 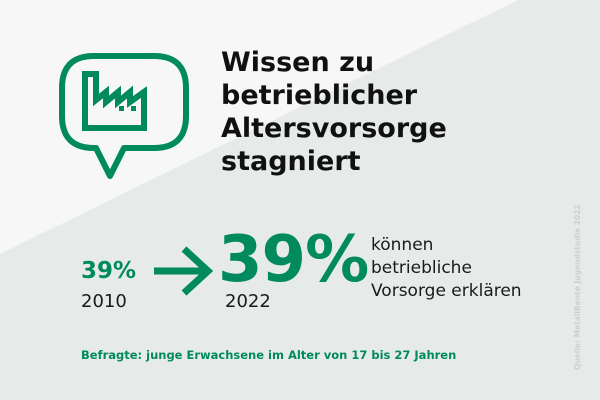 I want to click on stat-description: können betriebliche Vorsorge erklären, so click(x=446, y=268).